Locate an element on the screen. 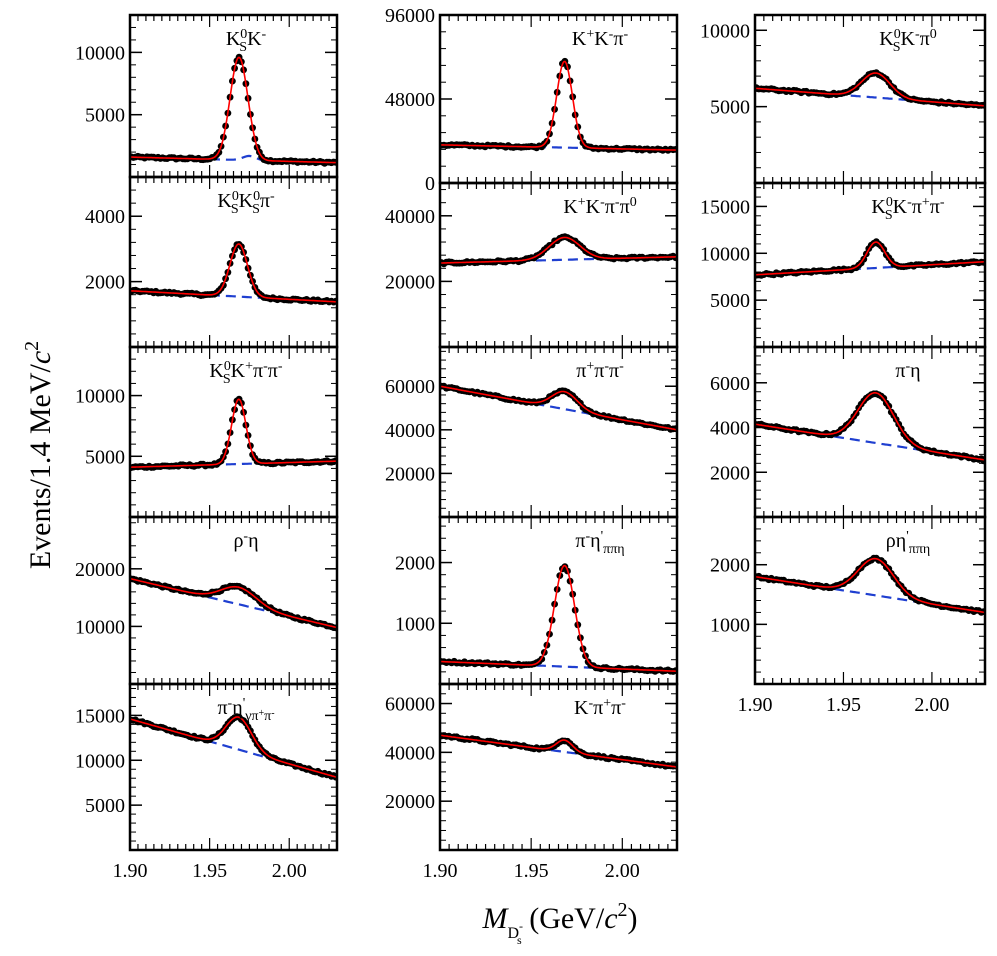 This screenshot has height=956, width=997. y-tick-label: 96000 is located at coordinates (410, 16).